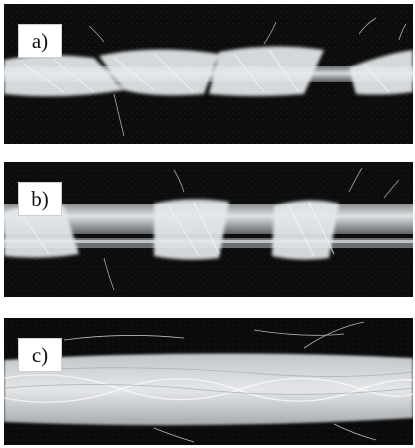 This screenshot has height=448, width=415. Describe the element at coordinates (40, 41) in the screenshot. I see `panel-label-a: a)` at that location.